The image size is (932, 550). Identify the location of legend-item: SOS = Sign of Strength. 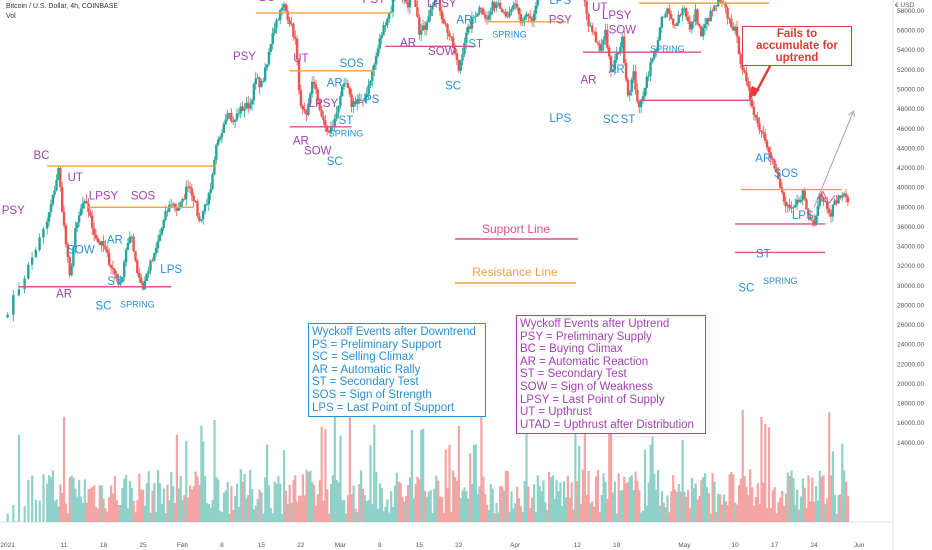
(372, 394).